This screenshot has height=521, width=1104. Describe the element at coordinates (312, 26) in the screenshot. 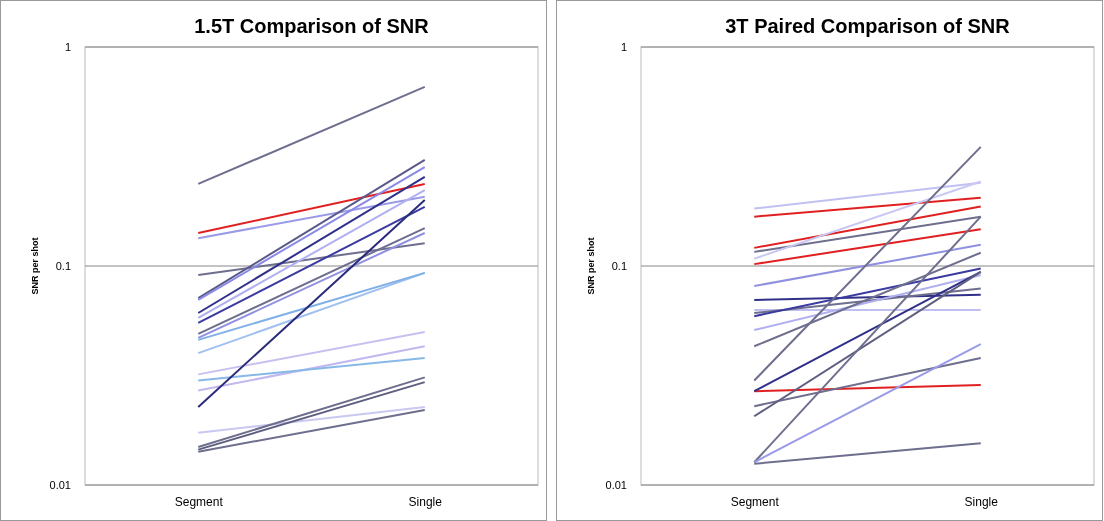

I see `chart-title: 1.5T Comparison of SNR` at that location.